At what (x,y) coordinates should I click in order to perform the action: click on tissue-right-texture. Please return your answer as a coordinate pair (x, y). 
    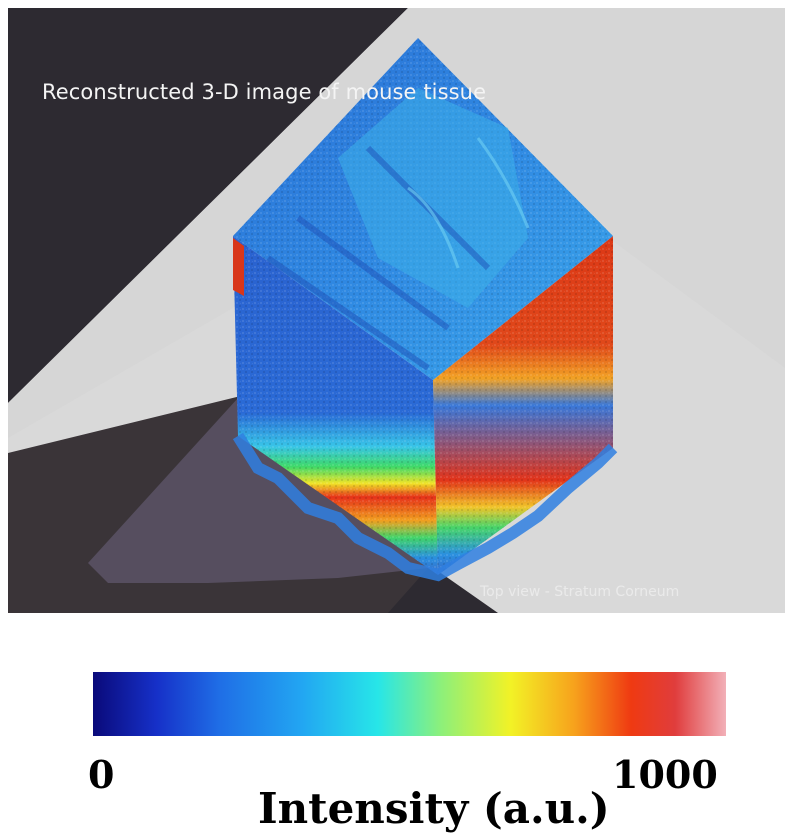
    Looking at the image, I should click on (523, 405).